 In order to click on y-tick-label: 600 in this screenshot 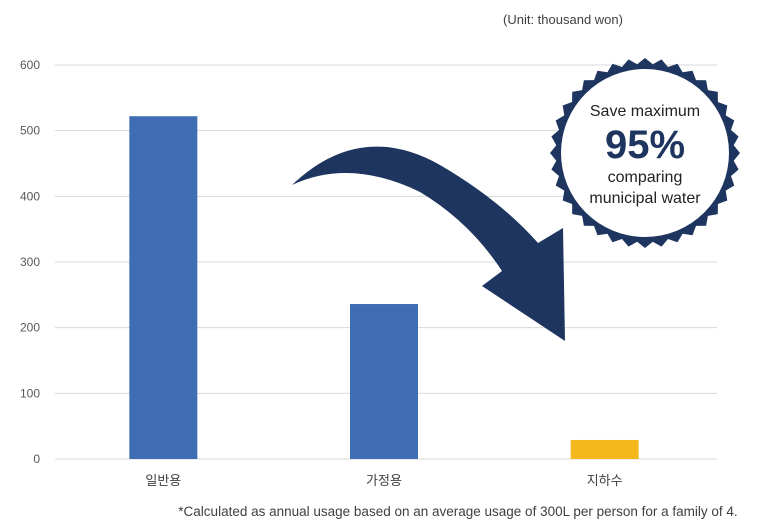, I will do `click(30, 65)`.